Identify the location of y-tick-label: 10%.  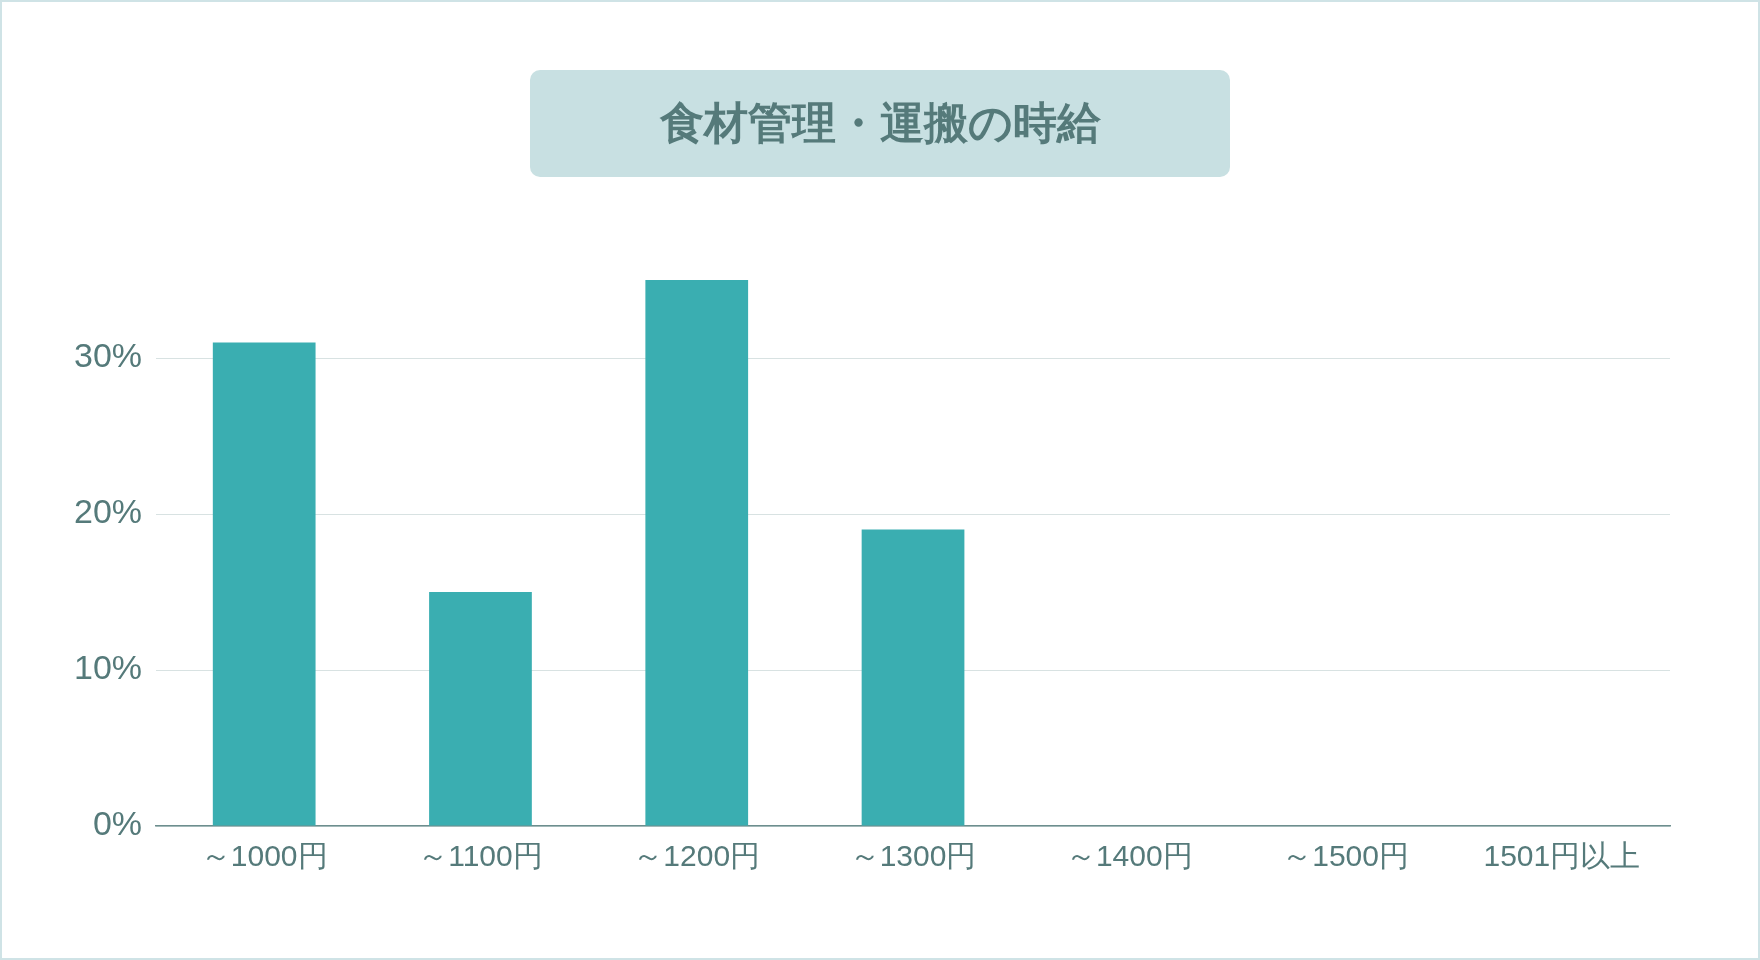
(108, 667).